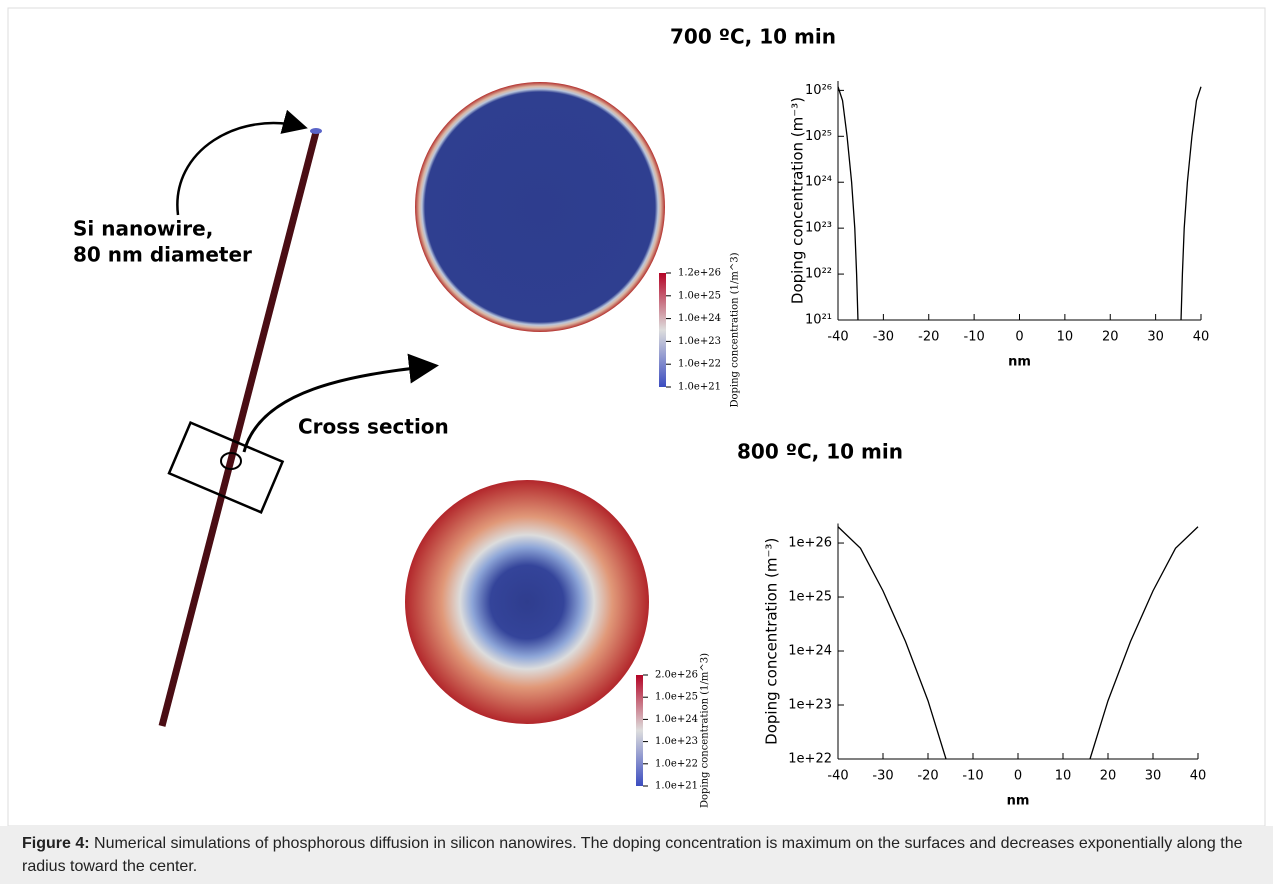 Image resolution: width=1273 pixels, height=884 pixels. What do you see at coordinates (699, 273) in the screenshot?
I see `colorbar-label: 1.2e+26` at bounding box center [699, 273].